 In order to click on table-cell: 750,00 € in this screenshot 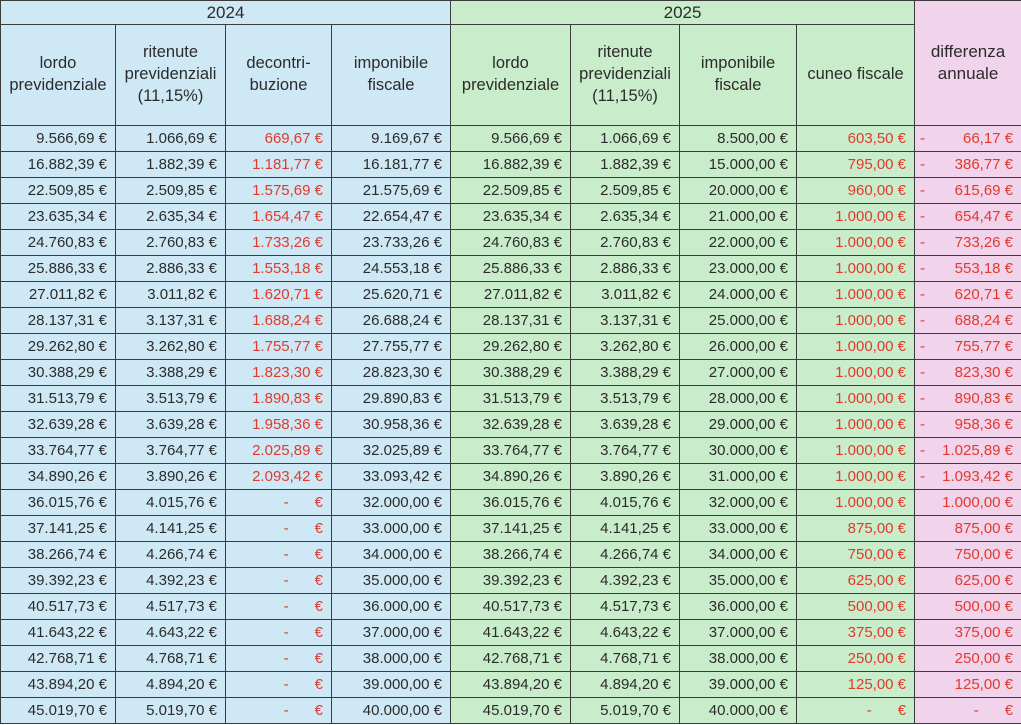, I will do `click(967, 554)`.